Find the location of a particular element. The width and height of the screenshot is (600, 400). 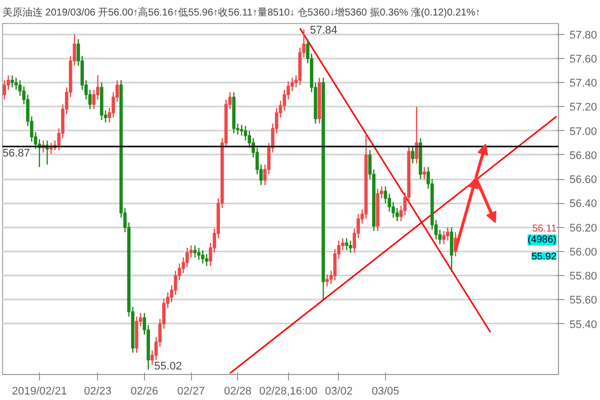

y-tick-label: 57.40 is located at coordinates (584, 84).